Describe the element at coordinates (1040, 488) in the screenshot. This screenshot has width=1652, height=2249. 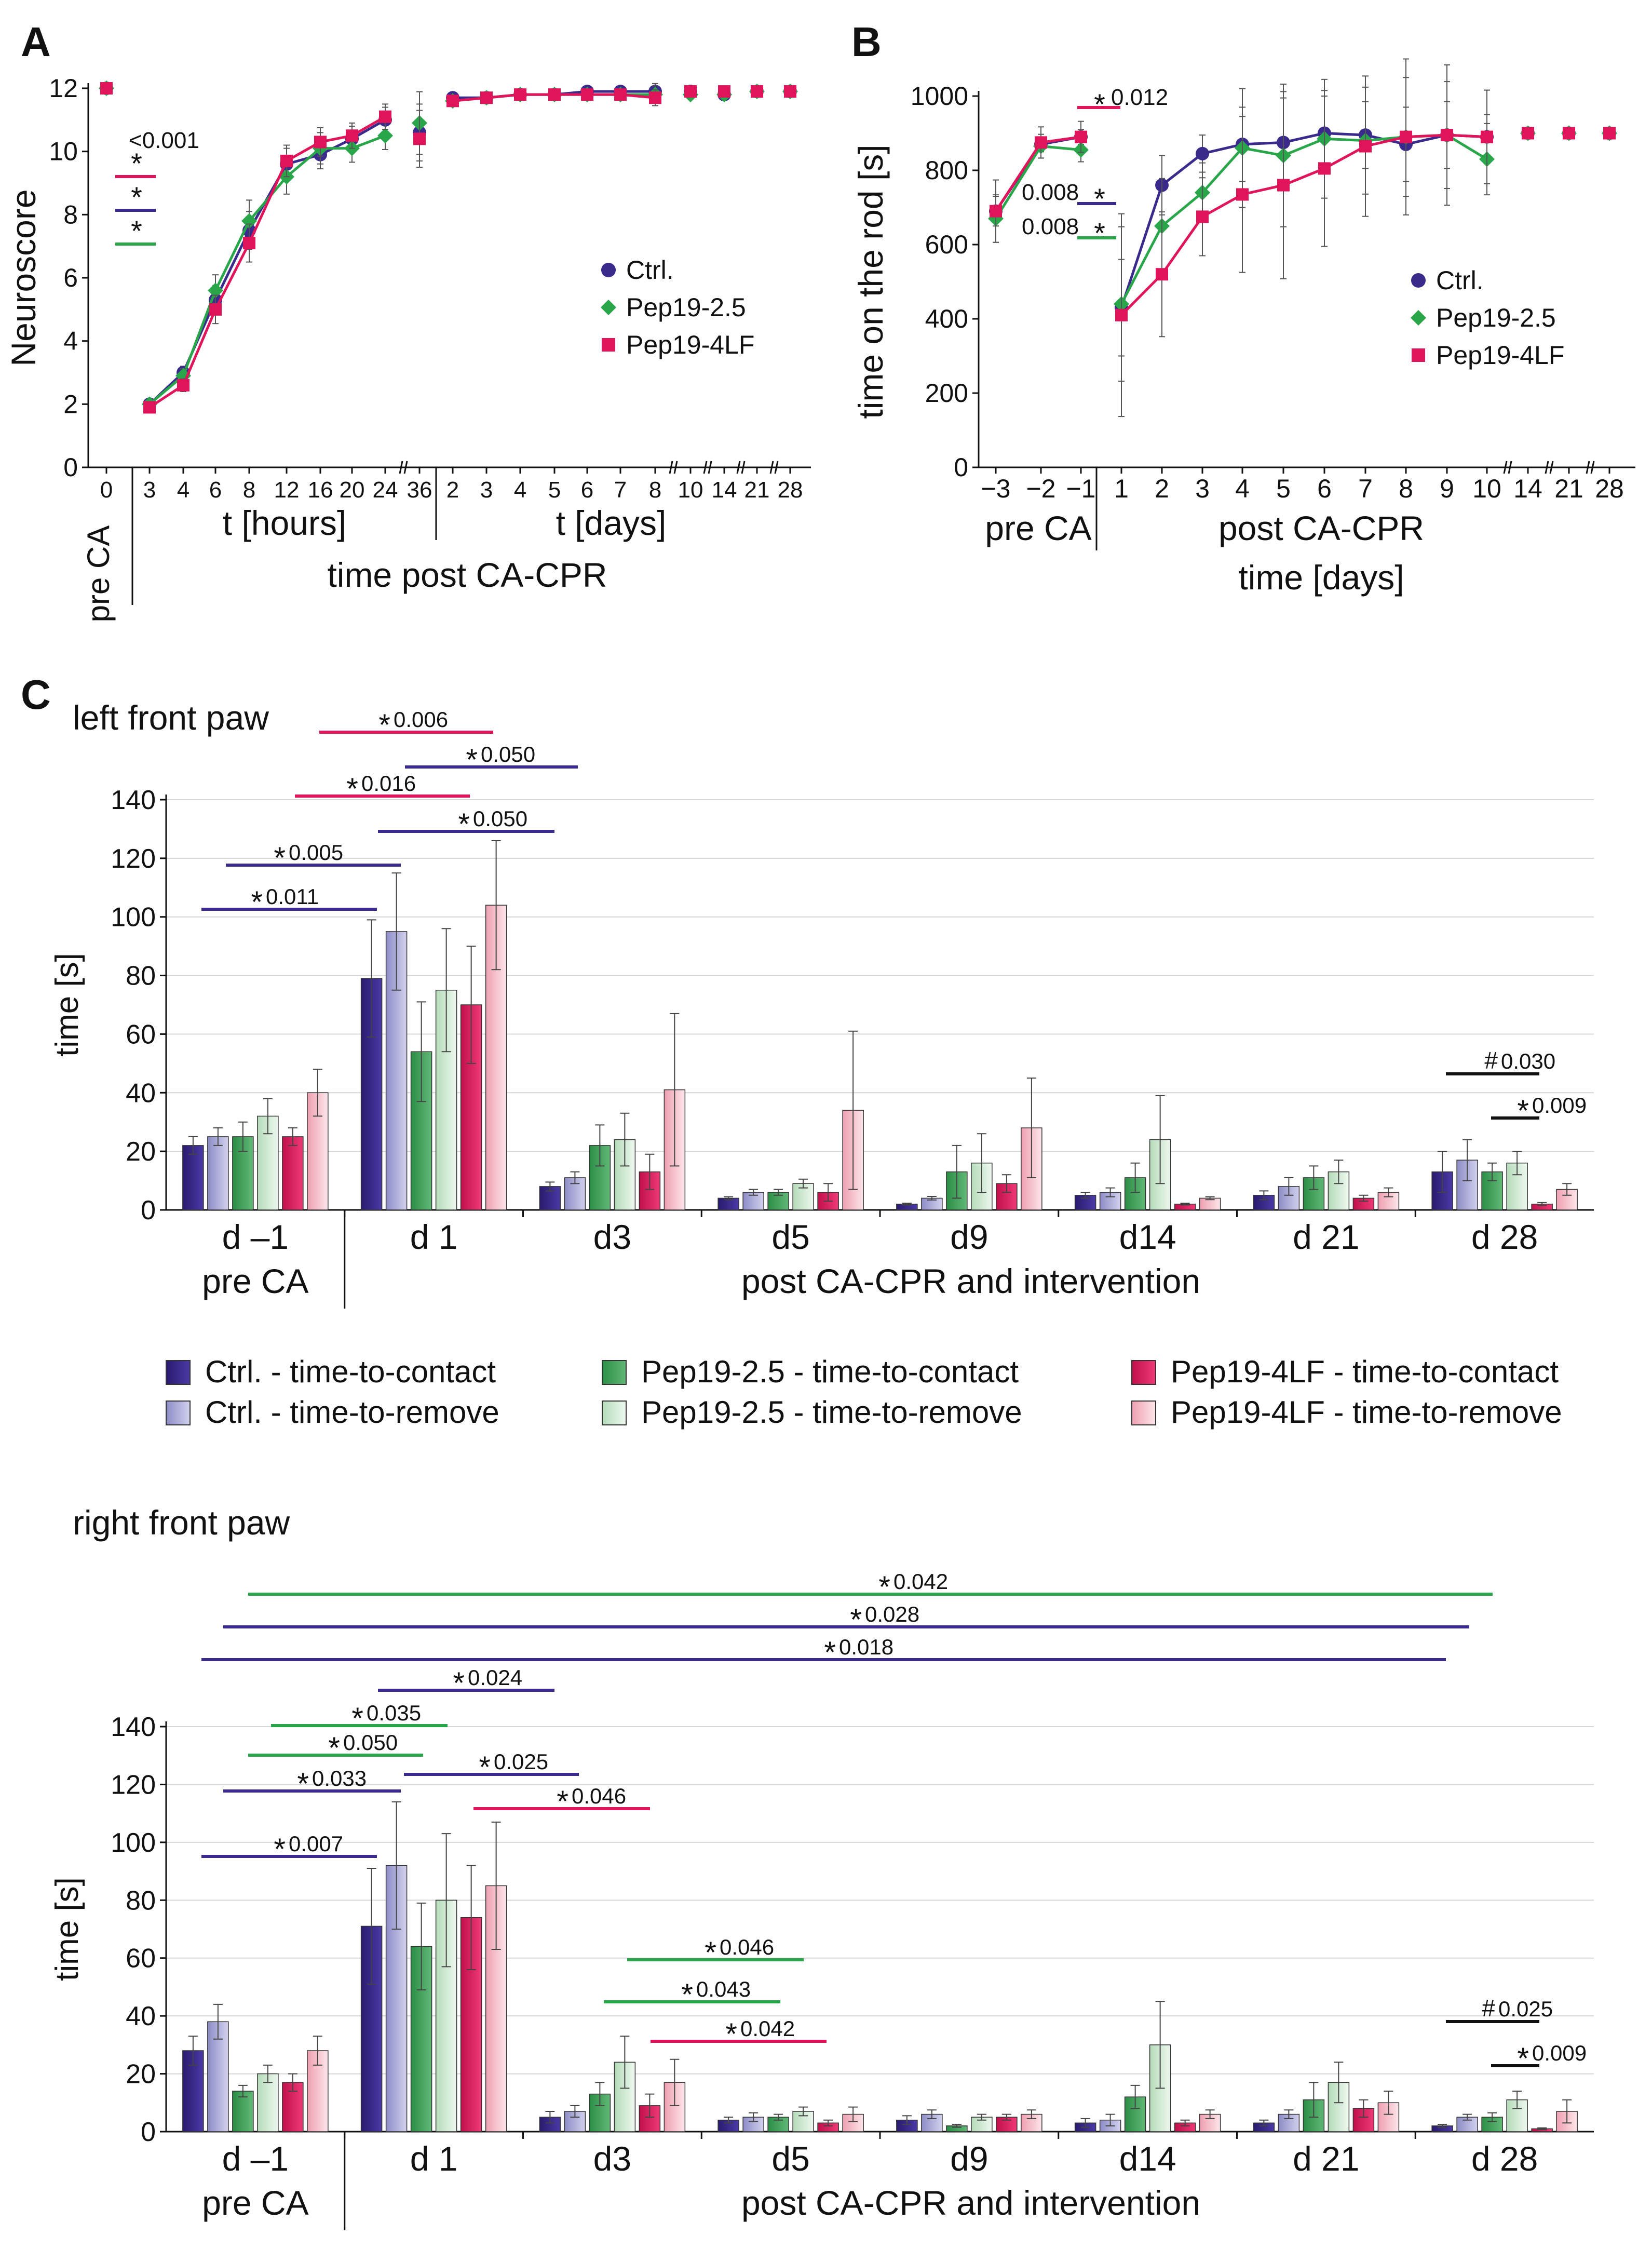
I see `x-tick-label: −2` at that location.